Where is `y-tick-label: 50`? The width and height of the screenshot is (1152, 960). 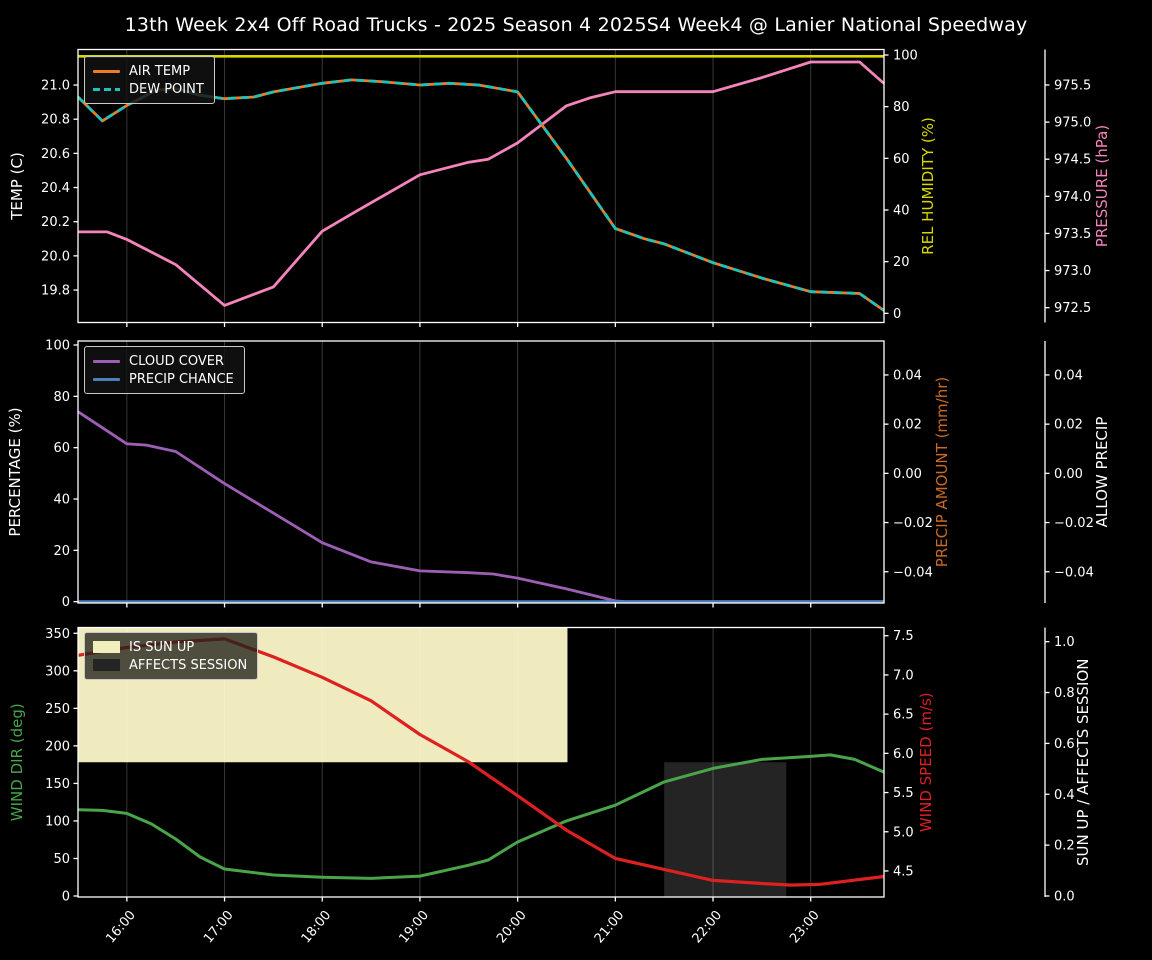 y-tick-label: 50 is located at coordinates (61, 859).